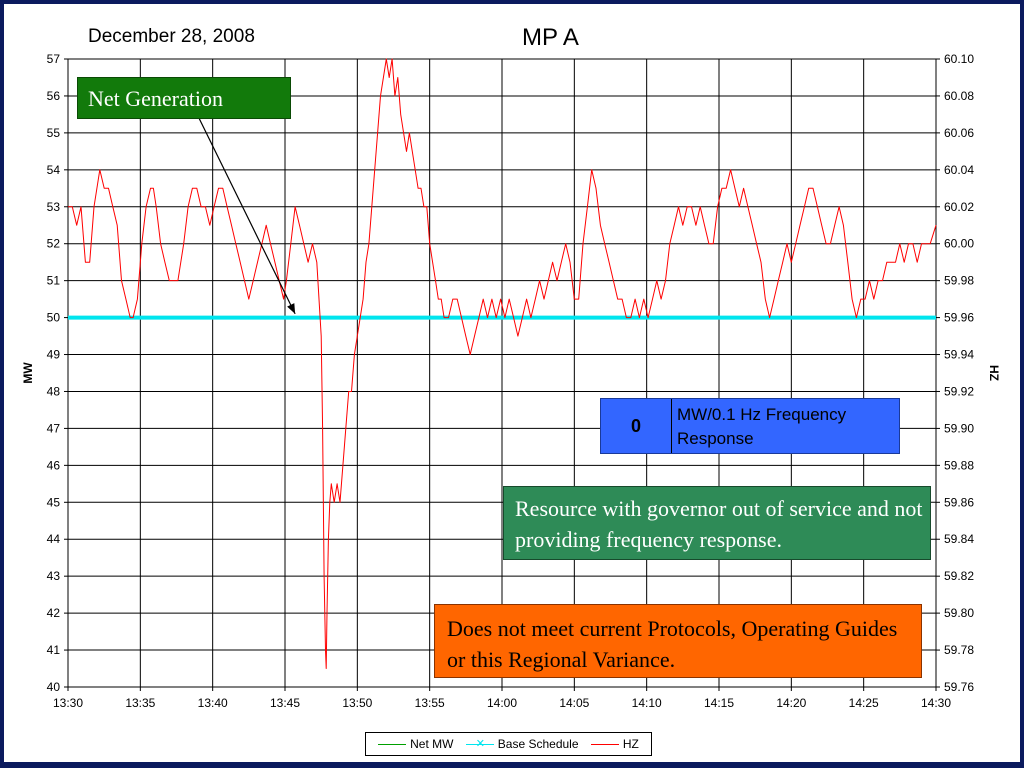  What do you see at coordinates (357, 703) in the screenshot?
I see `x-tick-label: 13:50` at bounding box center [357, 703].